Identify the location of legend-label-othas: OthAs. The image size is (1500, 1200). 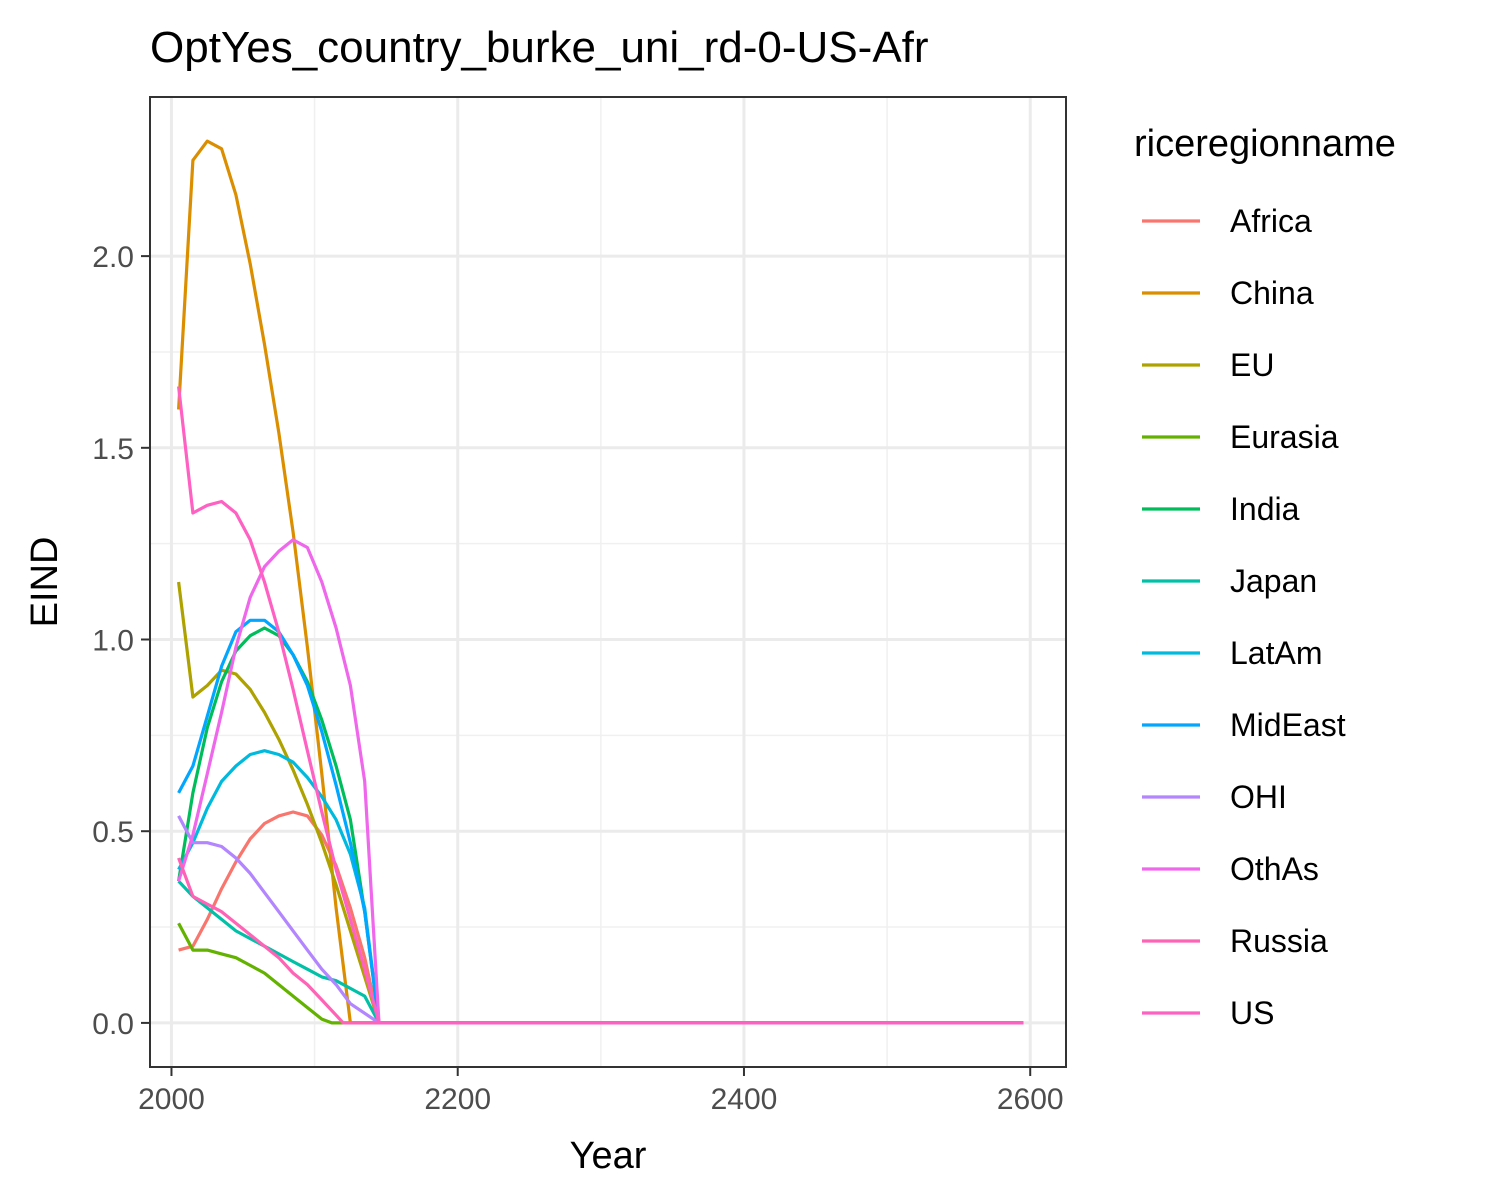
(1274, 869).